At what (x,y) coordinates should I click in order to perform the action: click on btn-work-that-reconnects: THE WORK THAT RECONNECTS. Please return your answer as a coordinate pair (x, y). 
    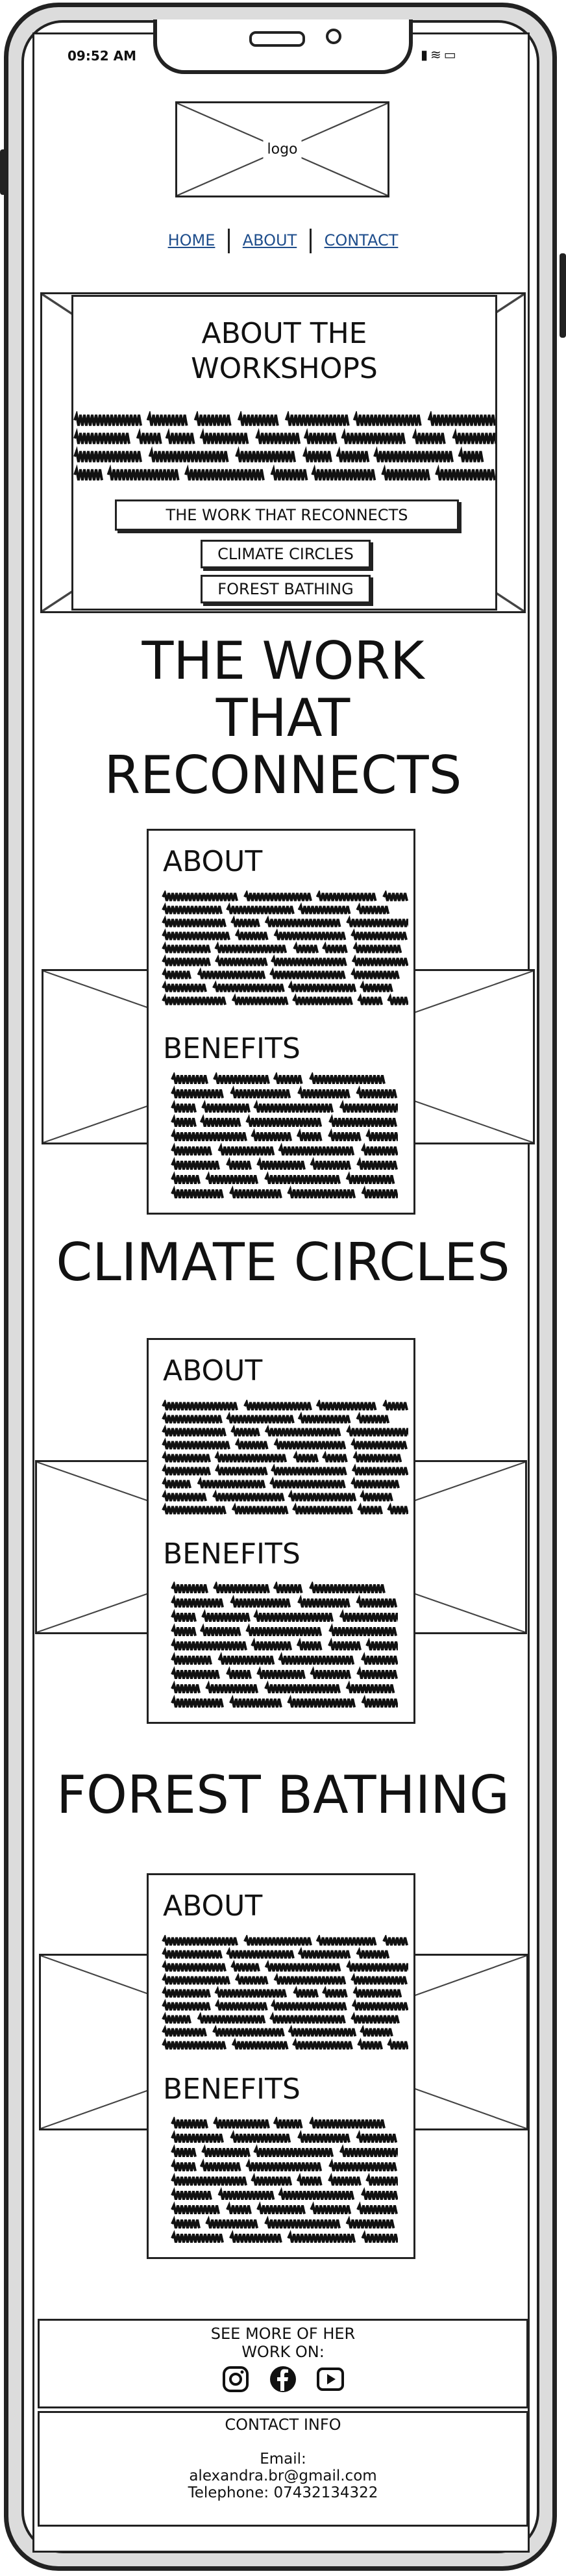
    Looking at the image, I should click on (287, 515).